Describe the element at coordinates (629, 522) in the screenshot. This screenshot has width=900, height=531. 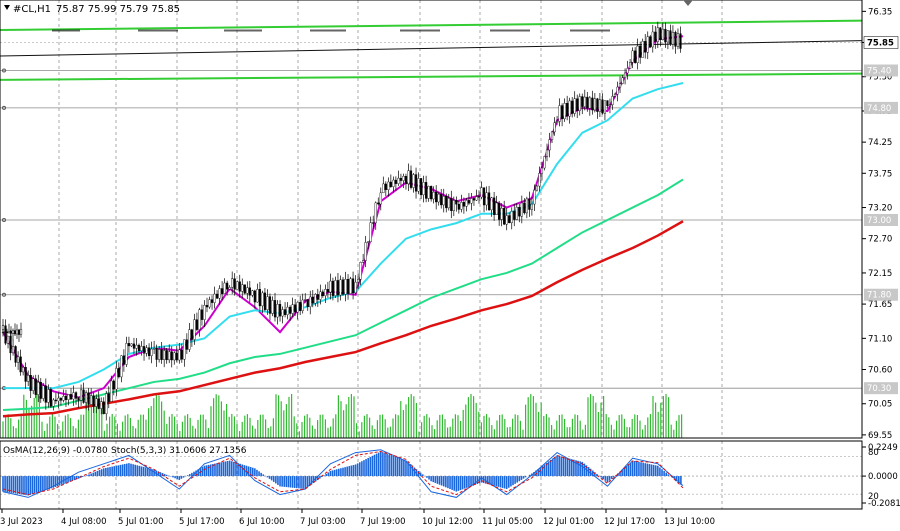
I see `time-tick-label: 12 Jul 17:00` at that location.